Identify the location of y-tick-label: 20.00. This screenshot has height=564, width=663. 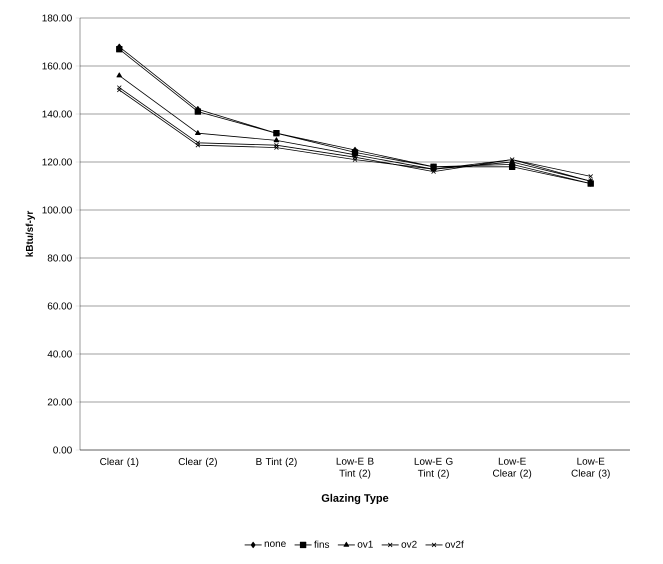
(60, 402).